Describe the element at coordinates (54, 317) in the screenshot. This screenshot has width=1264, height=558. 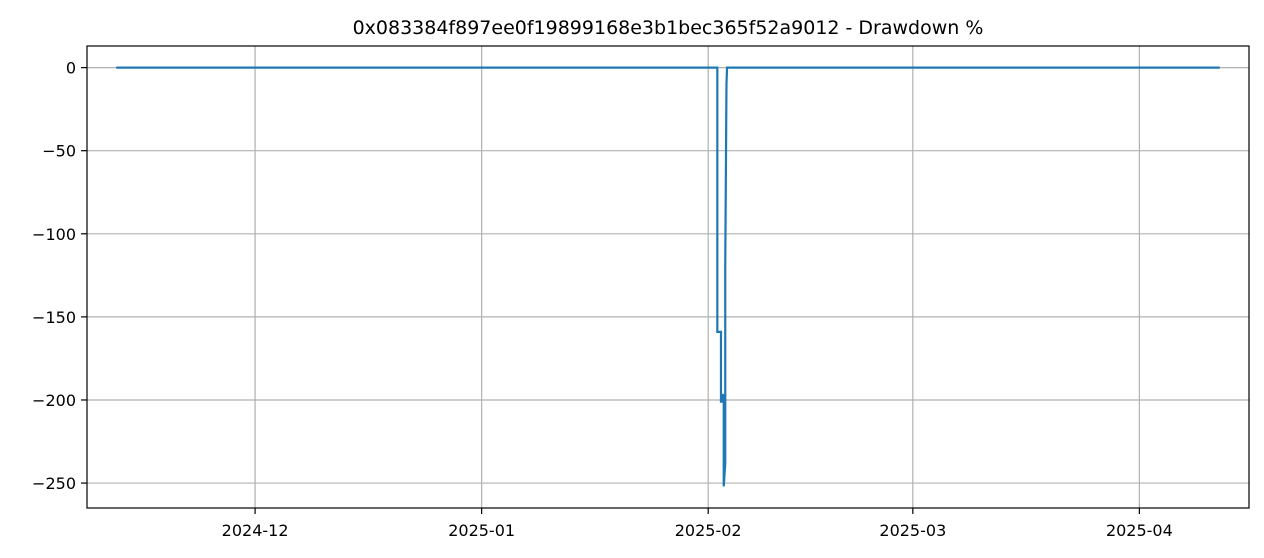
I see `y-tick-label: −150` at that location.